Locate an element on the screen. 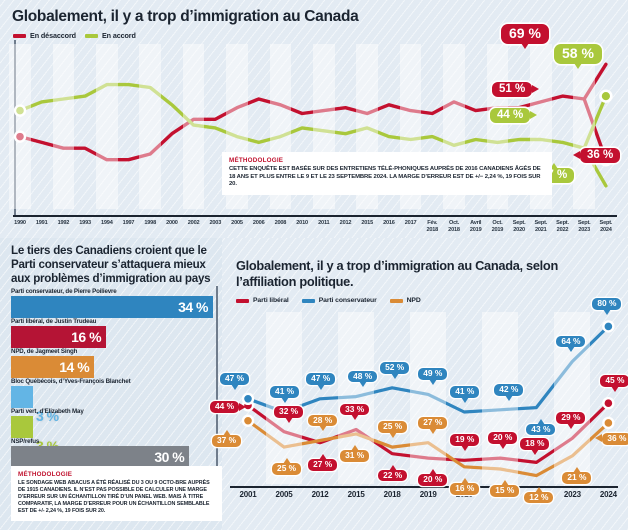 The image size is (628, 530). series-cross-green is located at coordinates (595, 122).